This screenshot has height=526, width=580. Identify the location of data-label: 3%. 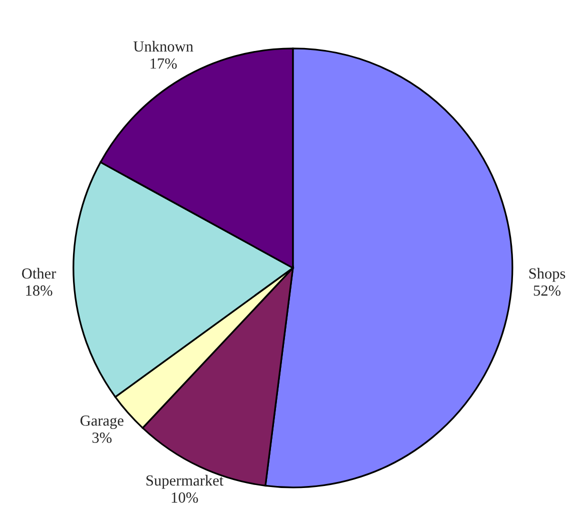
(102, 437).